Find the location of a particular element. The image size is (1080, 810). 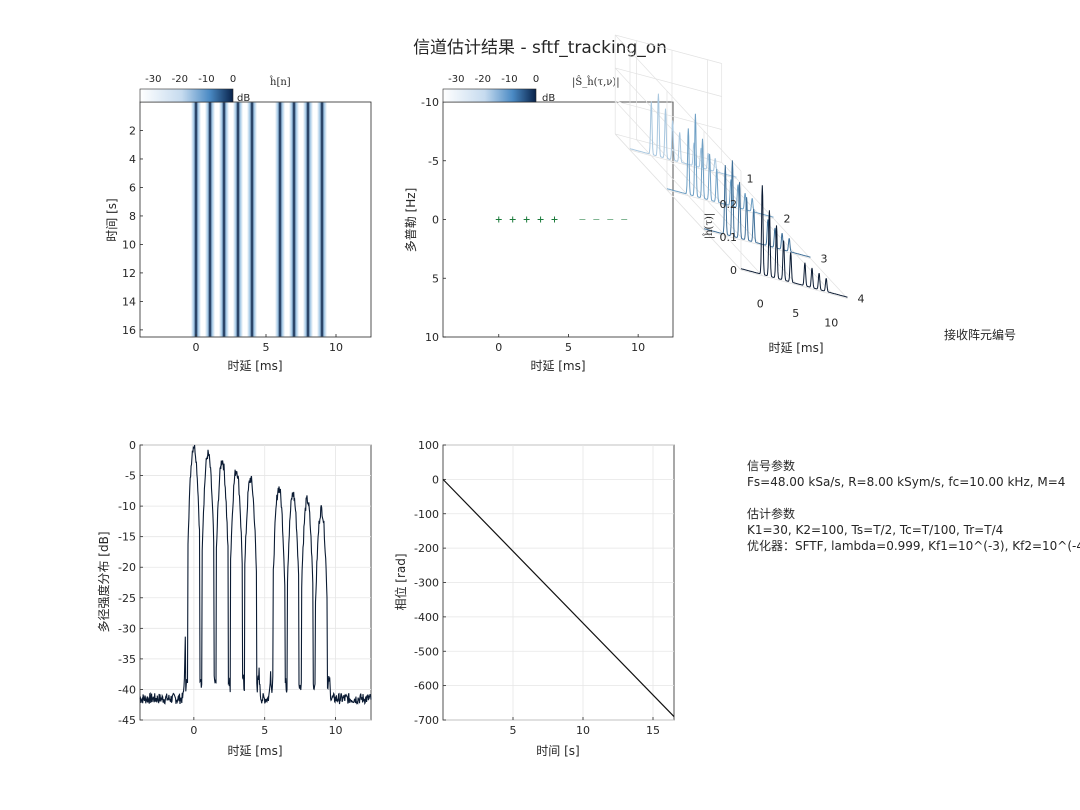

p3-ztick-label-2: 0.2 is located at coordinates (729, 204).